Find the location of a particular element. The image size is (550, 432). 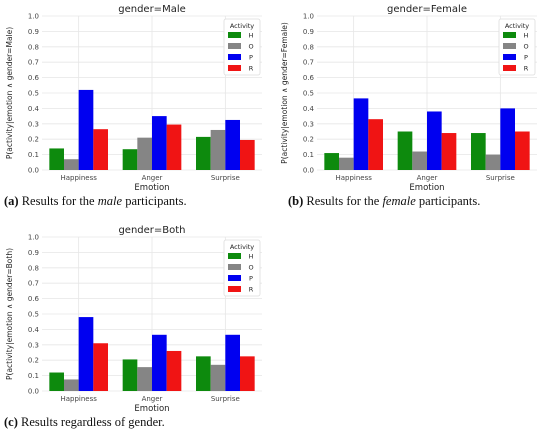

y-tick-label: 0.3 is located at coordinates (33, 345).